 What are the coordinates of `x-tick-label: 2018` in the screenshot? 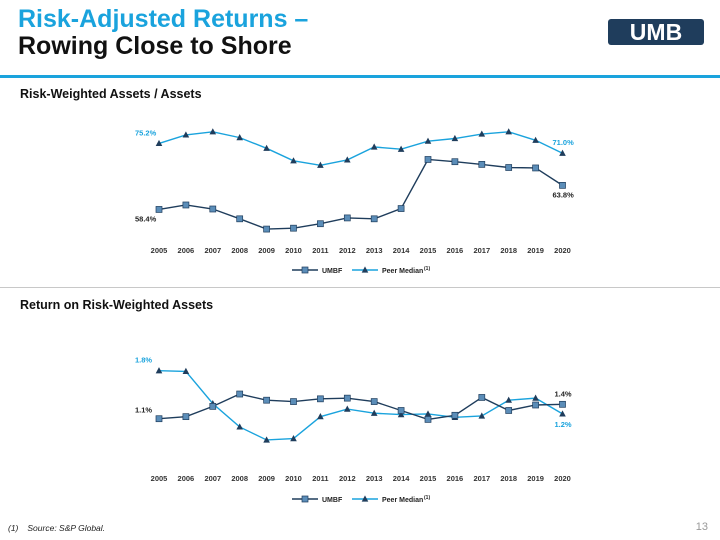 It's located at (508, 250).